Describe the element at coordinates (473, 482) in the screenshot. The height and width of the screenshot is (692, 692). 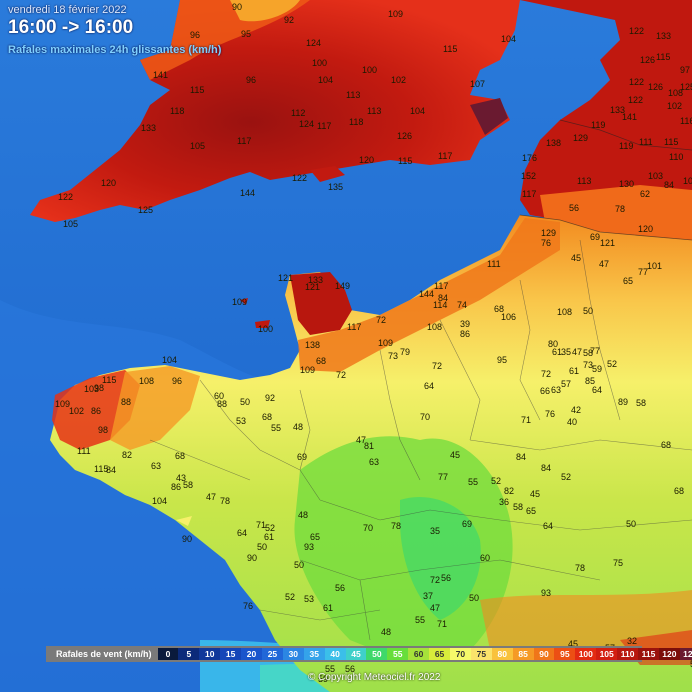
I see `station-value: 55` at that location.